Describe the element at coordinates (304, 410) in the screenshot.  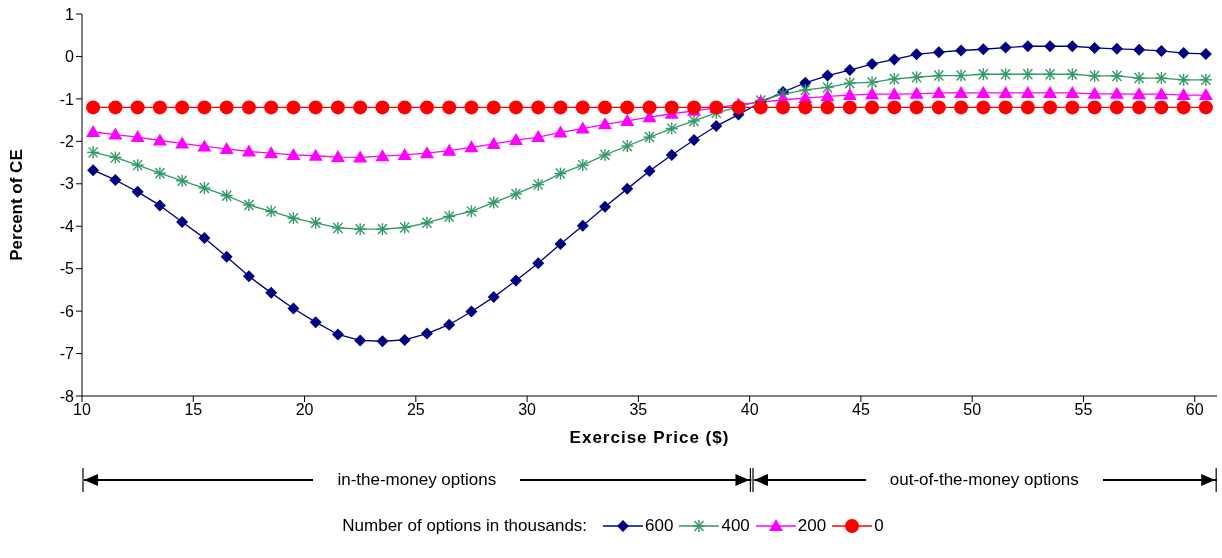
I see `x-tick-label: 20` at that location.